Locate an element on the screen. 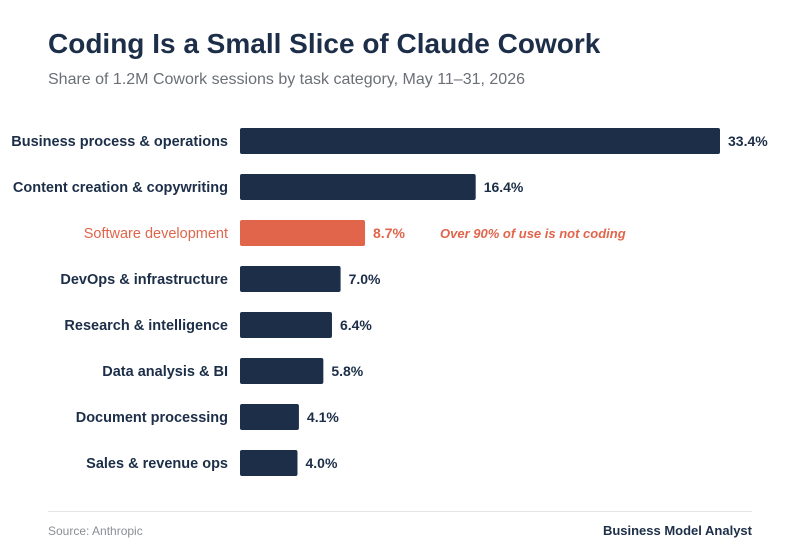  brand-label: Business Model Analyst is located at coordinates (677, 530).